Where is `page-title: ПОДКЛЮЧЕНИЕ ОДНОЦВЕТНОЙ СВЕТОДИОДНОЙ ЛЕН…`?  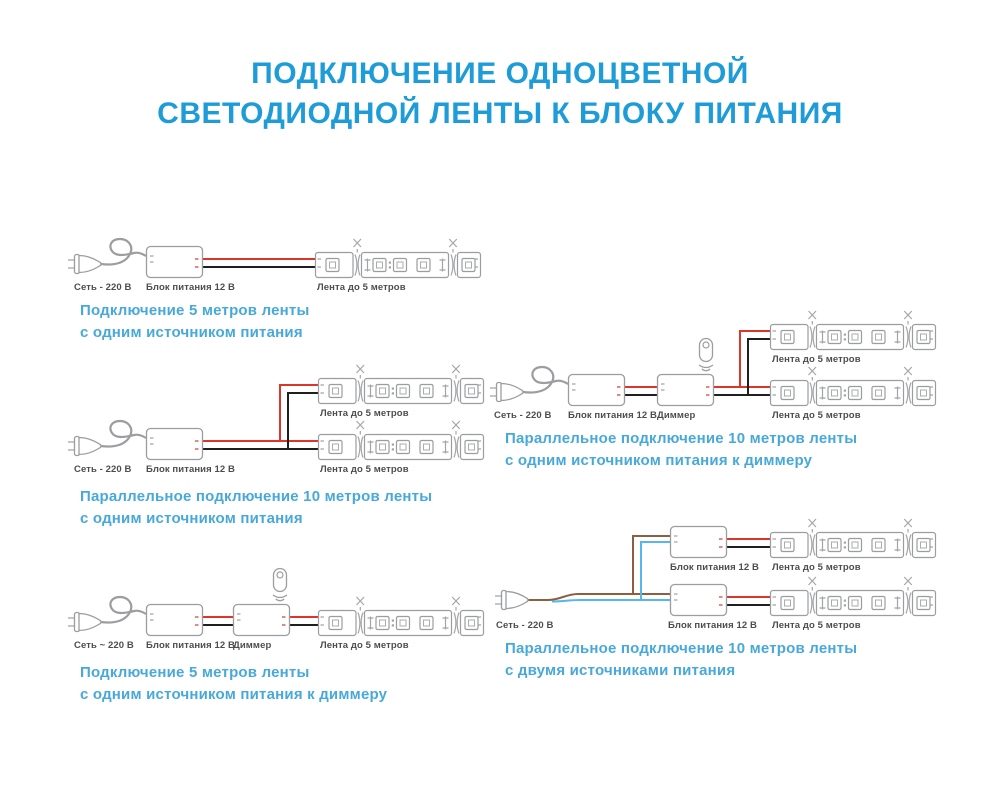 page-title: ПОДКЛЮЧЕНИЕ ОДНОЦВЕТНОЙ СВЕТОДИОДНОЙ ЛЕН… is located at coordinates (500, 94).